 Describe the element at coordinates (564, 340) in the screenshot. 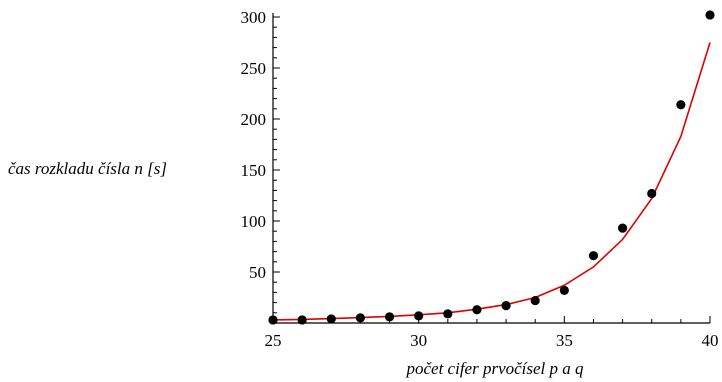

I see `x-tick-label: 35` at that location.